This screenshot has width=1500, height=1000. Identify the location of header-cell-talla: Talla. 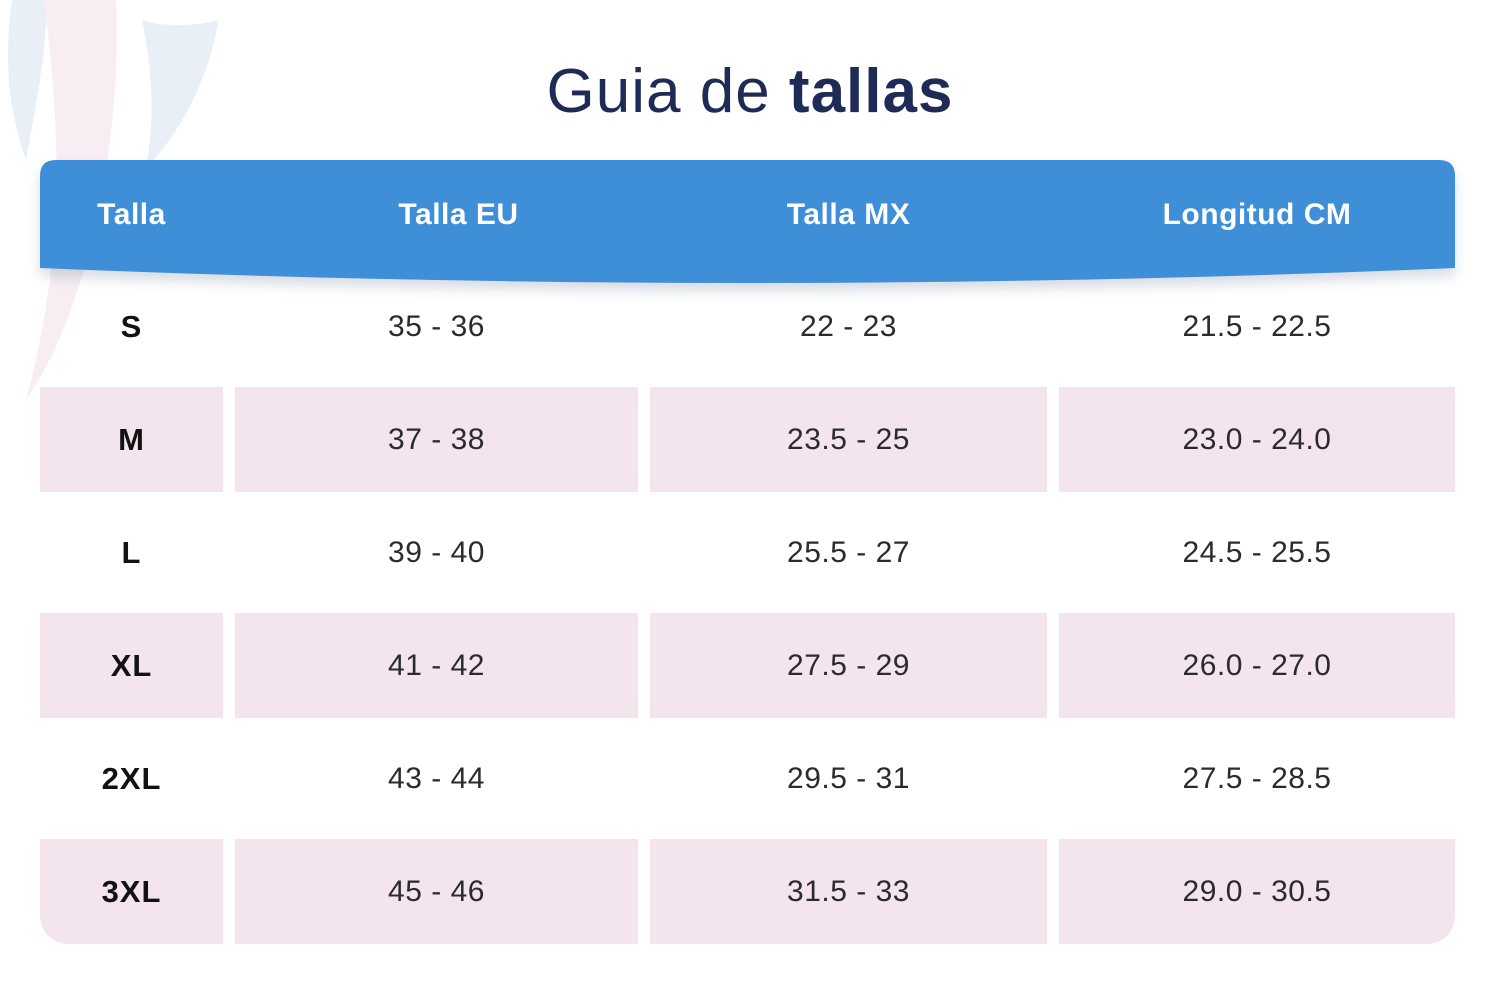
(131, 214).